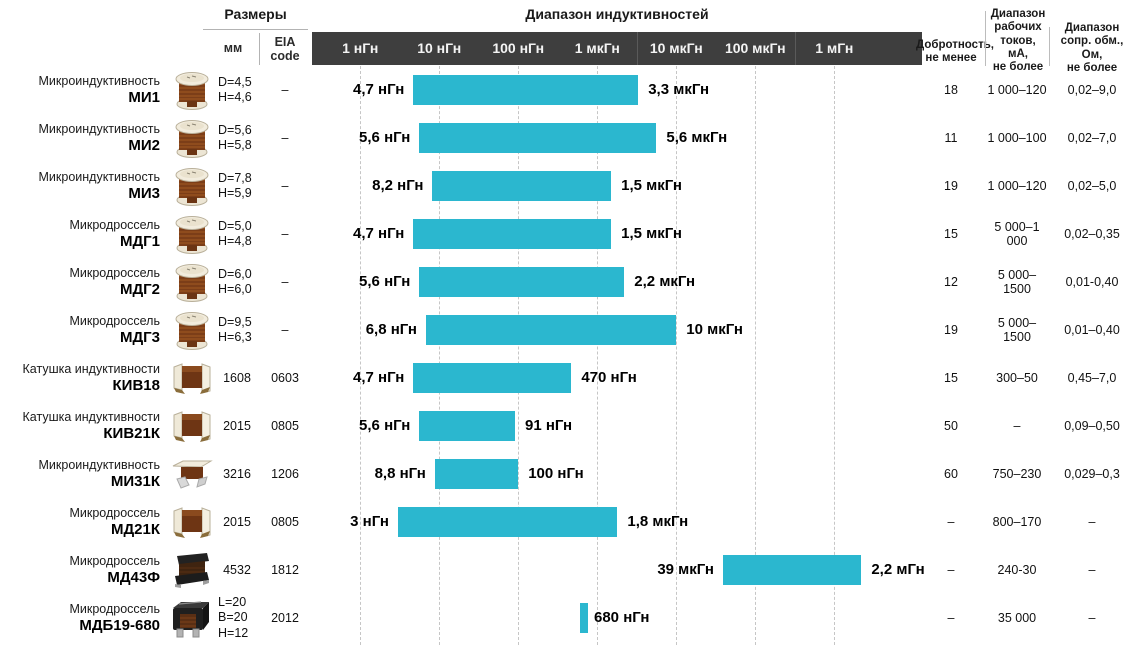 The height and width of the screenshot is (652, 1140). What do you see at coordinates (237, 570) in the screenshot?
I see `size-mm-value: 4532` at bounding box center [237, 570].